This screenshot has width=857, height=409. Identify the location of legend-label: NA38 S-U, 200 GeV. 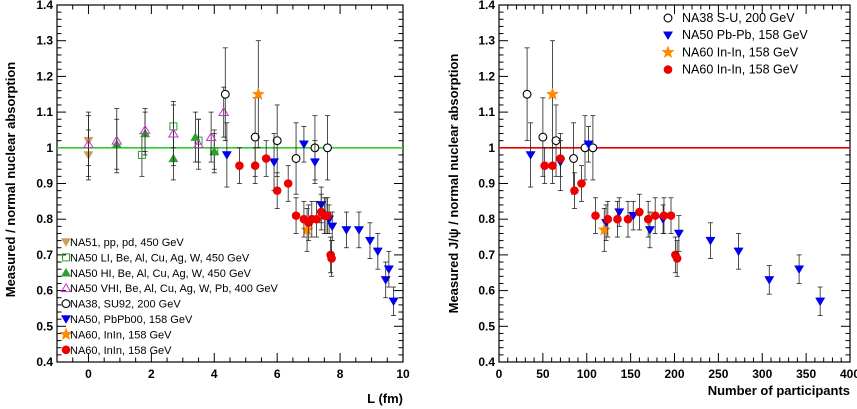
(738, 18).